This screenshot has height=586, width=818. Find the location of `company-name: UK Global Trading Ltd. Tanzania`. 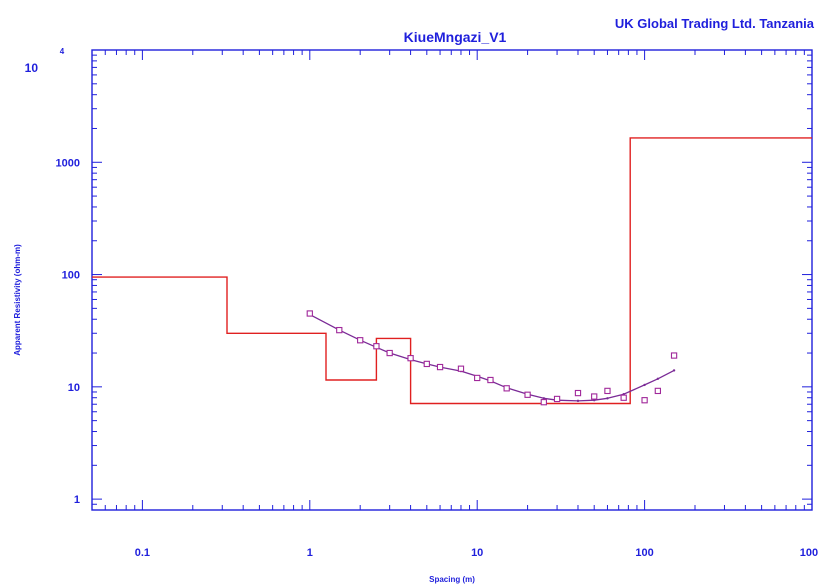

company-name: UK Global Trading Ltd. Tanzania is located at coordinates (715, 23).